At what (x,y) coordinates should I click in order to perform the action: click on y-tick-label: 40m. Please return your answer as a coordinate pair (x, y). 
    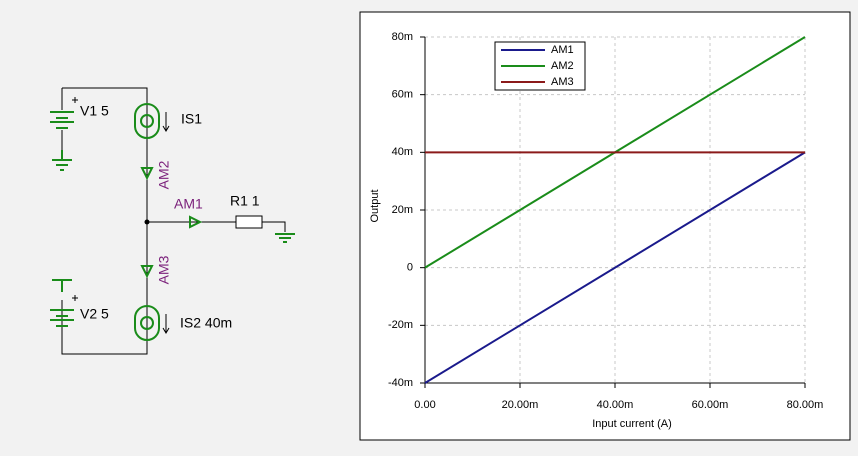
    Looking at the image, I should click on (402, 152).